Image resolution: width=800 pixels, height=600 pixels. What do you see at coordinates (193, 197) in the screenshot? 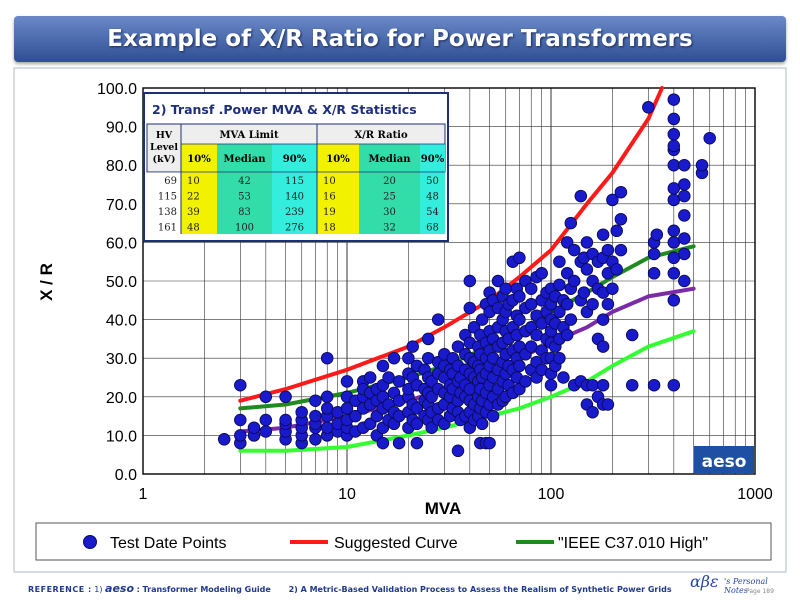
I see `inset-cell: 22` at bounding box center [193, 197].